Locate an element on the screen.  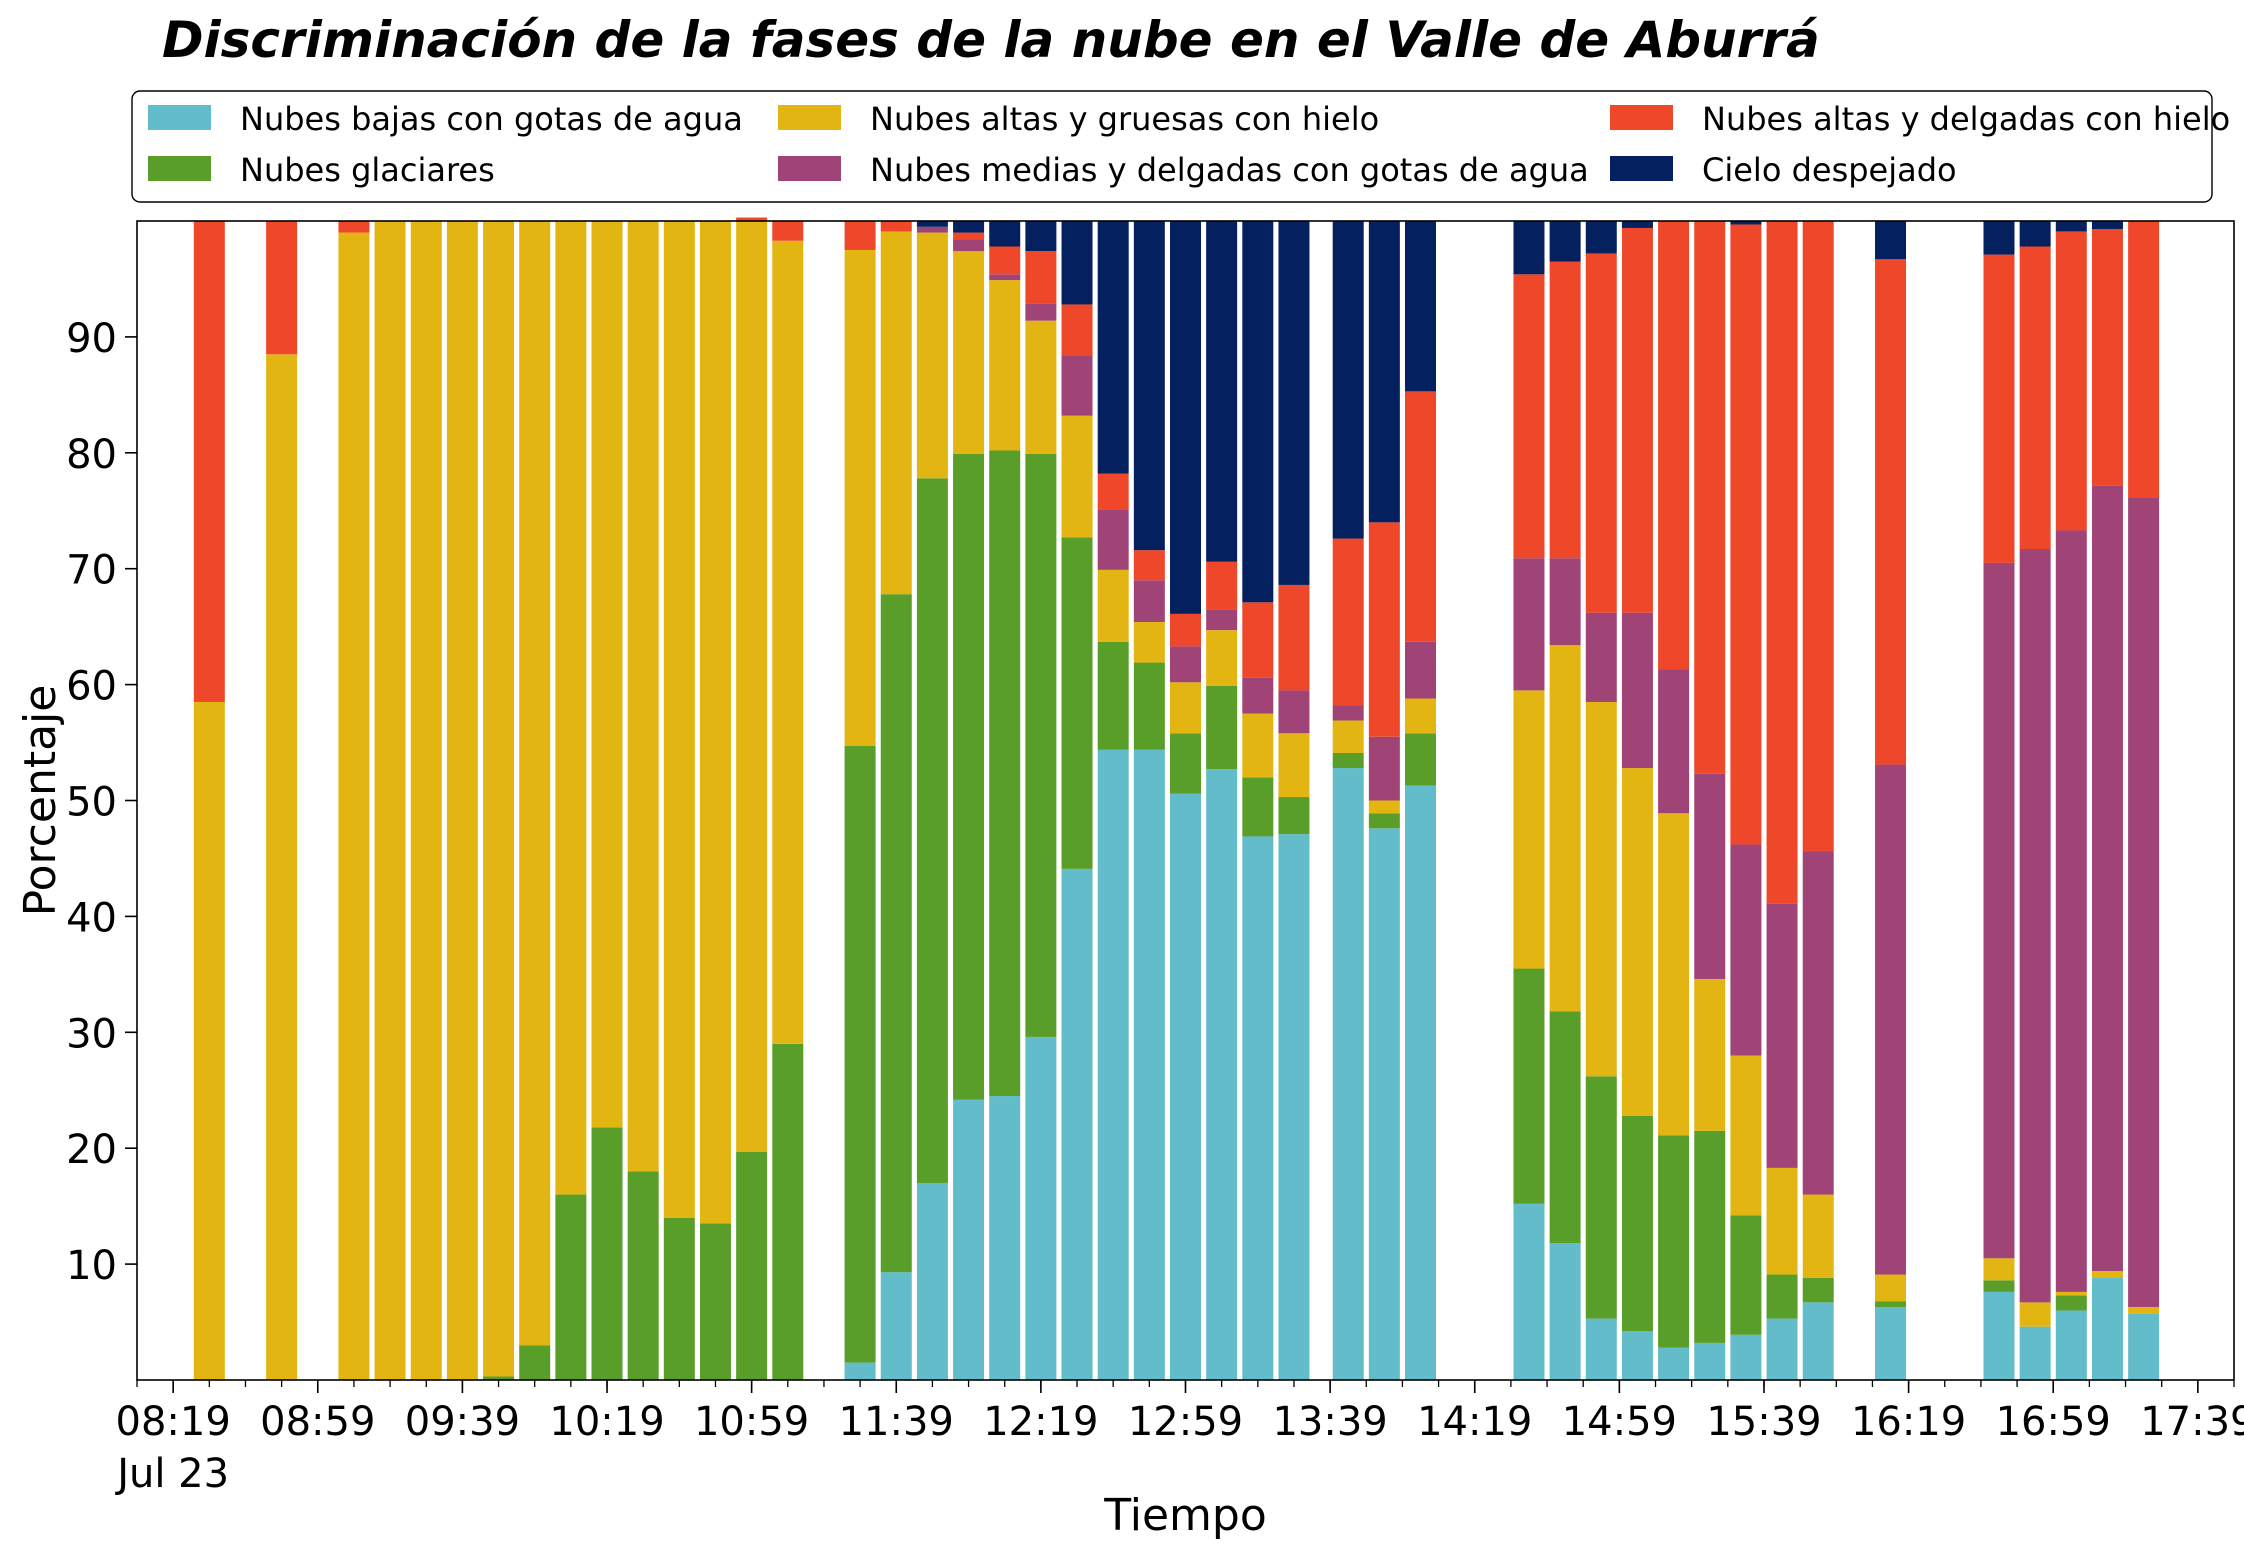
legend-box is located at coordinates (1172, 146).